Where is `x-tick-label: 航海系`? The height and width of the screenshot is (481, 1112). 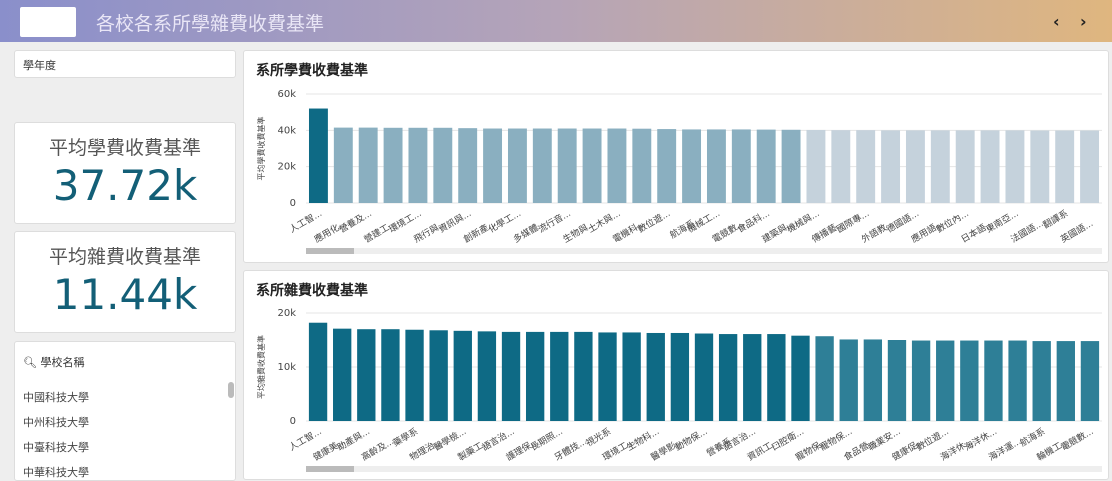 x-tick-label: 航海系 is located at coordinates (1032, 437).